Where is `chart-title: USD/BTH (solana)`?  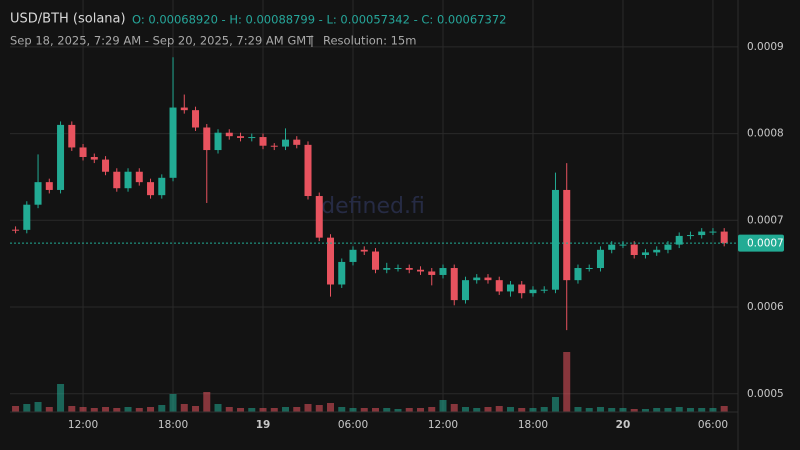 chart-title: USD/BTH (solana) is located at coordinates (68, 19).